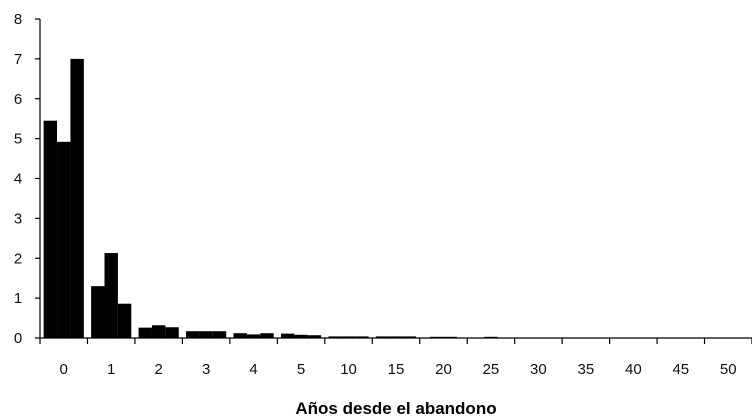 This screenshot has height=420, width=752. Describe the element at coordinates (491, 369) in the screenshot. I see `x-tick-label: 25` at that location.